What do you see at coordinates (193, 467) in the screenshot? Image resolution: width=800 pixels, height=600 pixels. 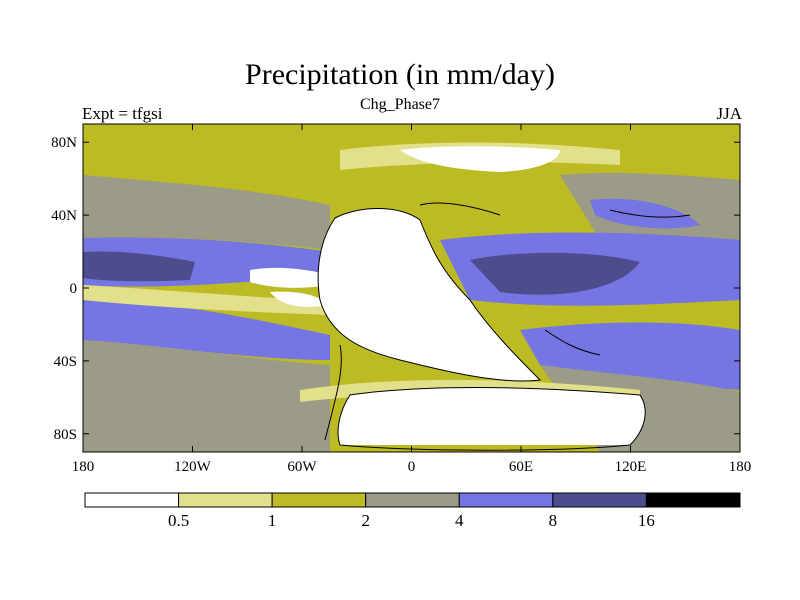 I see `x-tick-label: 120W` at bounding box center [193, 467].